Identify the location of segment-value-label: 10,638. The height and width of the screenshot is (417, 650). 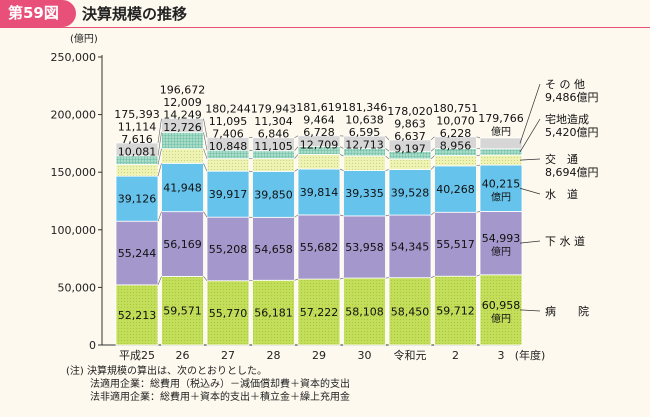
(364, 120).